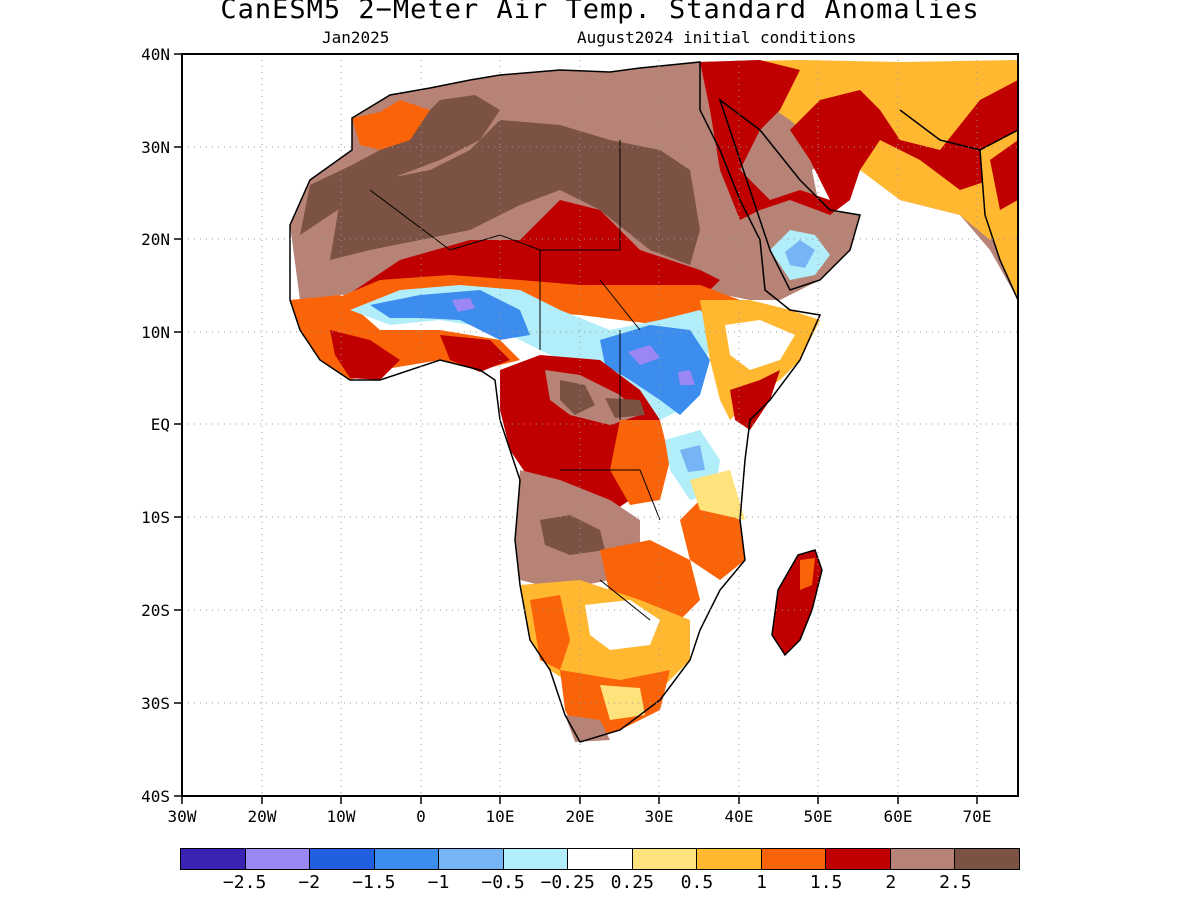  I want to click on colorbar, so click(600, 859).